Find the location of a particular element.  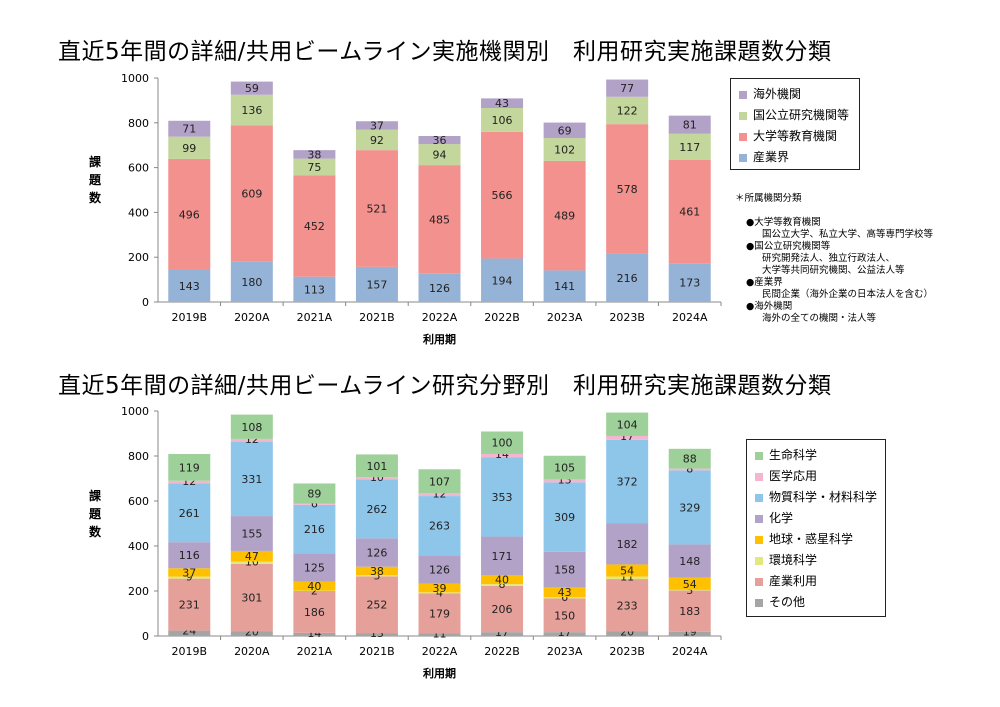

legend-institution: 海外機関 国公立研究機関等 大学等教育機関 産業界 is located at coordinates (795, 124).